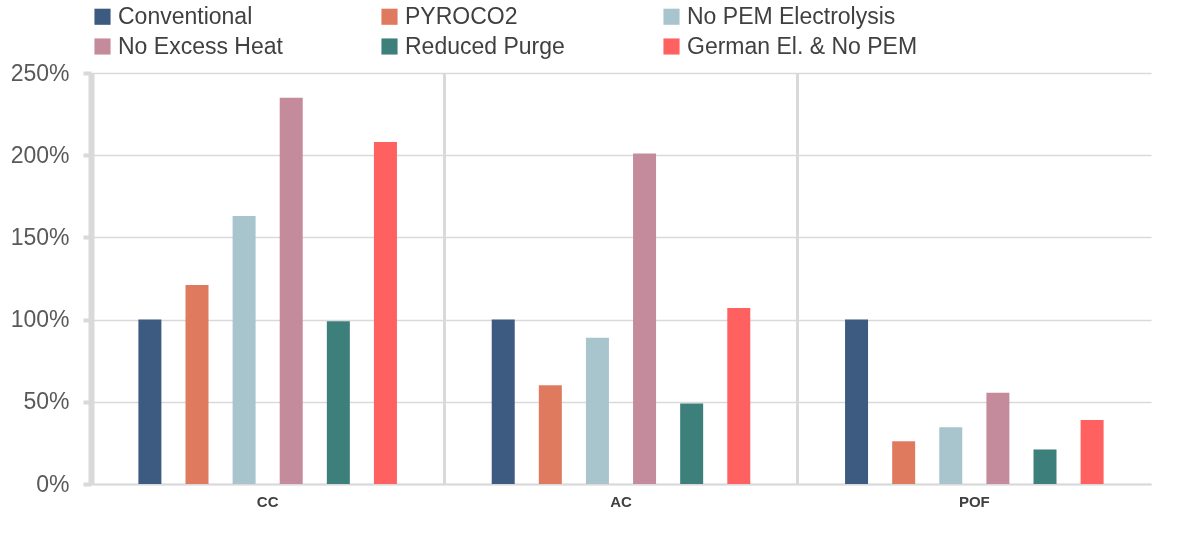  What do you see at coordinates (40, 236) in the screenshot?
I see `y-tick-label: 150%` at bounding box center [40, 236].